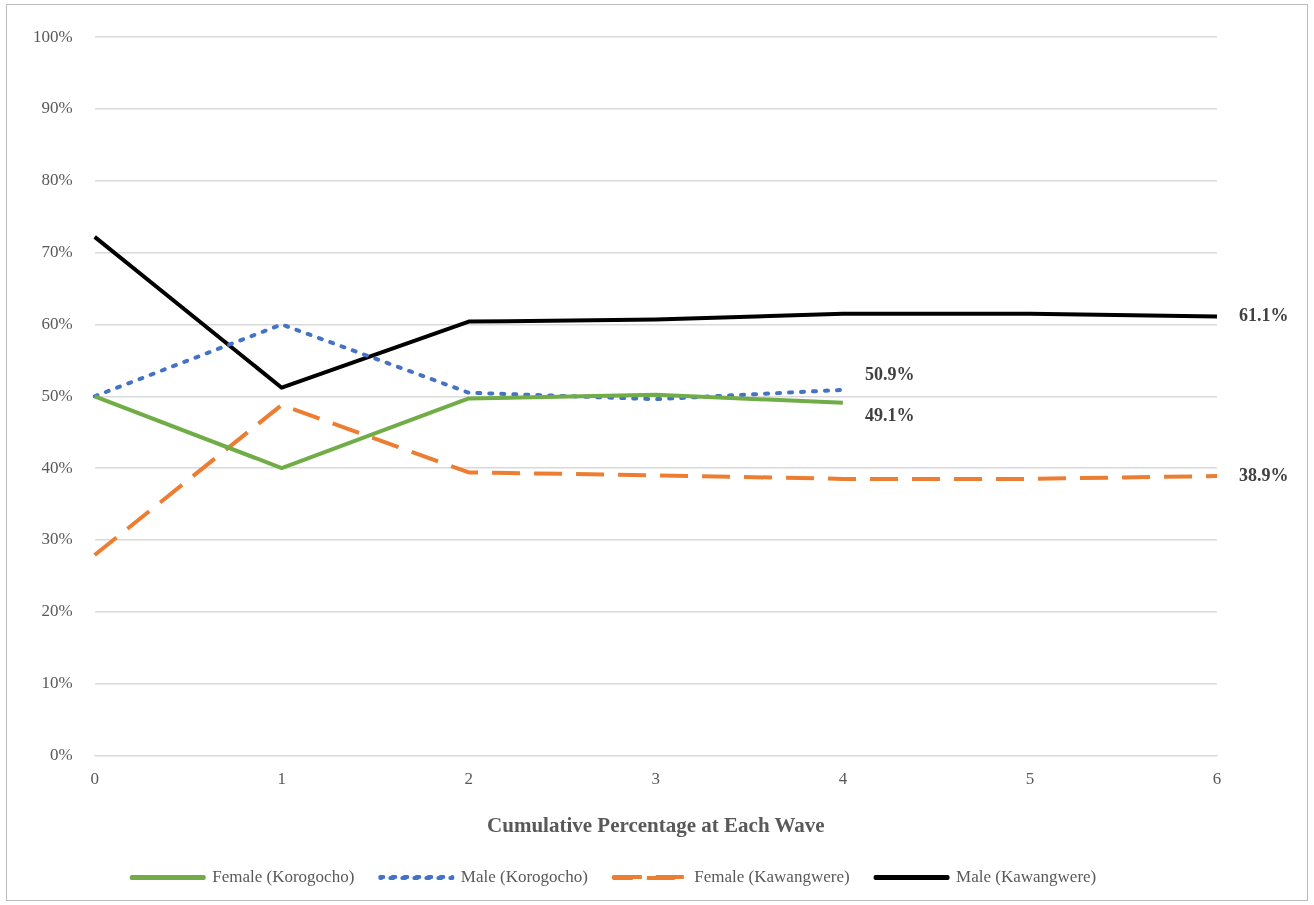  I want to click on data-label: 61.1%, so click(1264, 315).